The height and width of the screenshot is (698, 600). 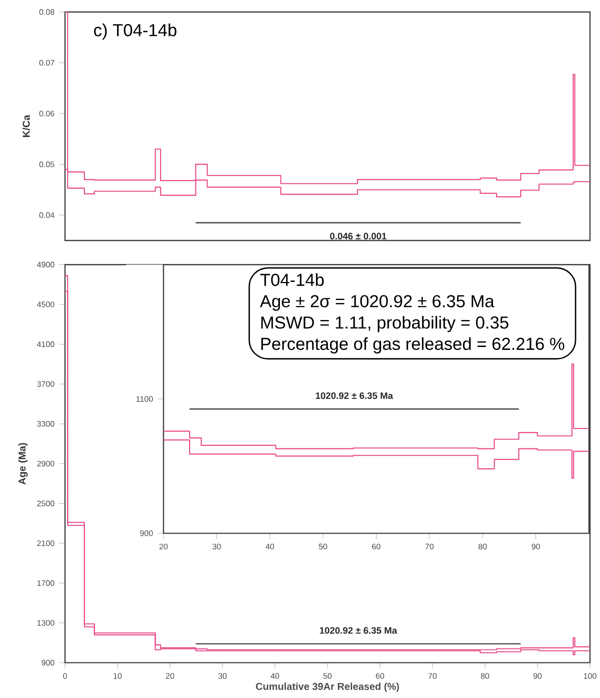 What do you see at coordinates (46, 12) in the screenshot?
I see `y-tick-label: 0.08` at bounding box center [46, 12].